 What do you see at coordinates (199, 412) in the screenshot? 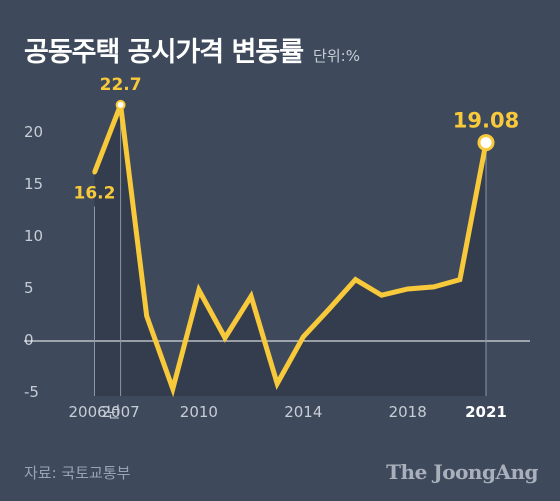
I see `x-tick-label: 2010` at bounding box center [199, 412].